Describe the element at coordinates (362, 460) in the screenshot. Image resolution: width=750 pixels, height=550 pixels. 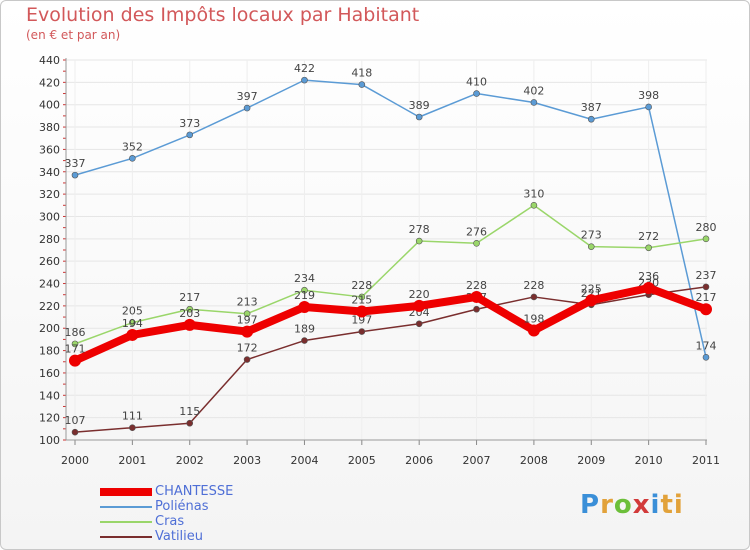
I see `x-tick-label: 2005` at that location.